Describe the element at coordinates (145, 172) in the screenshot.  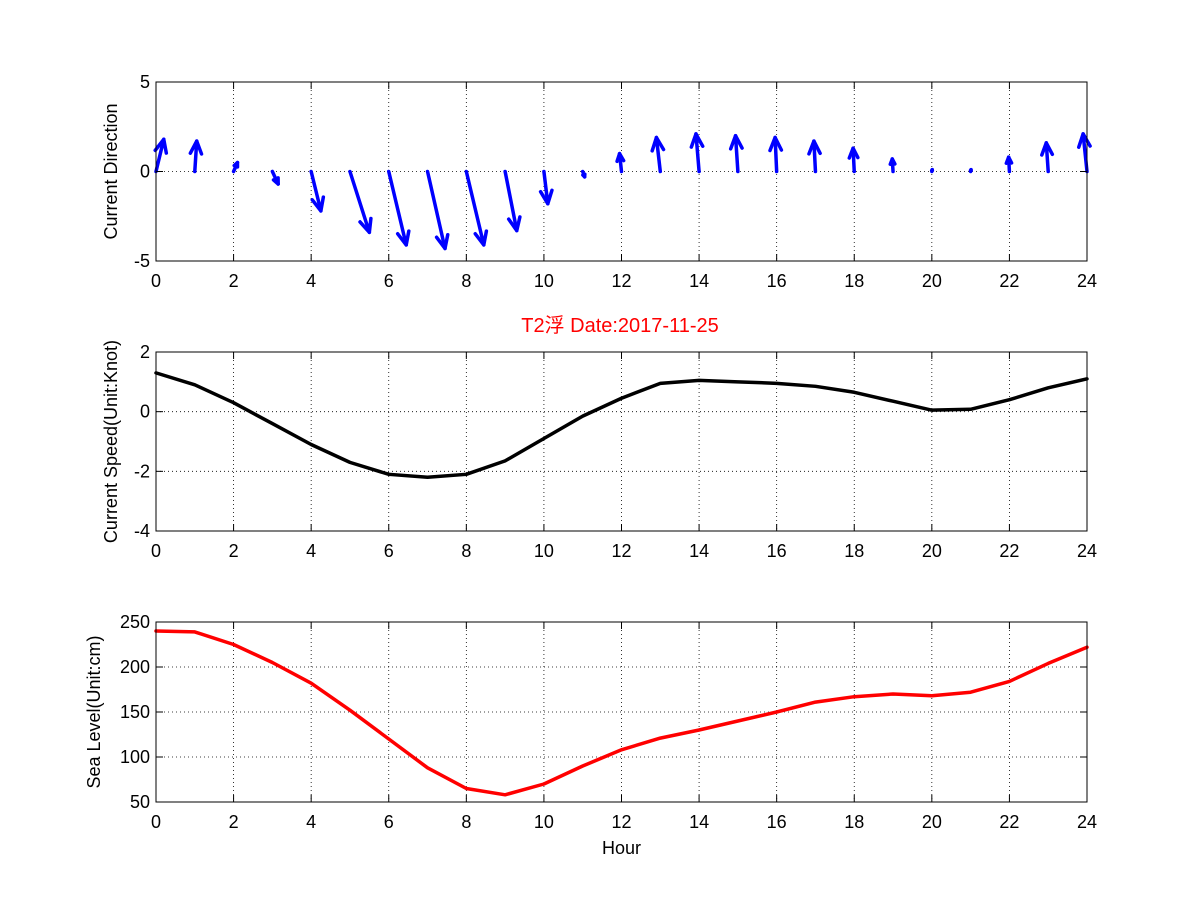
I see `y-tick-label: 0` at that location.